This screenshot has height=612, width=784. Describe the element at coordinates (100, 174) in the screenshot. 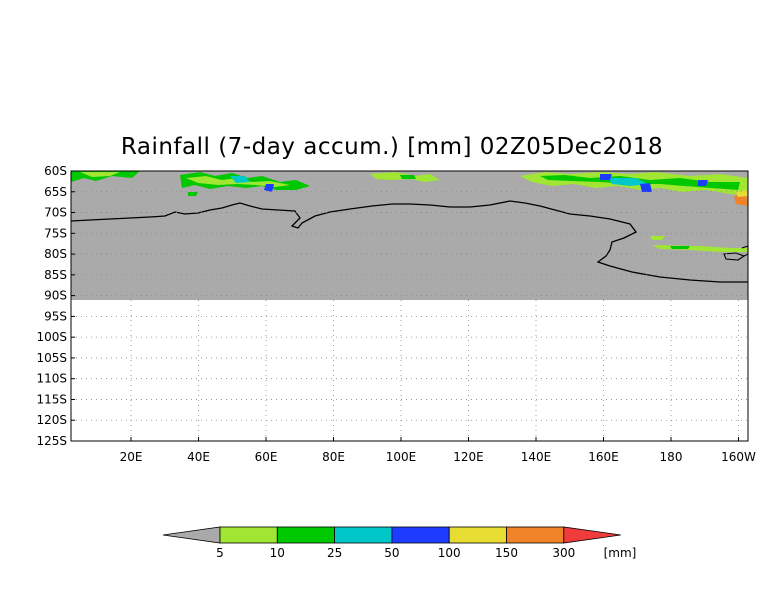

I see `rain-patch-west-light` at that location.